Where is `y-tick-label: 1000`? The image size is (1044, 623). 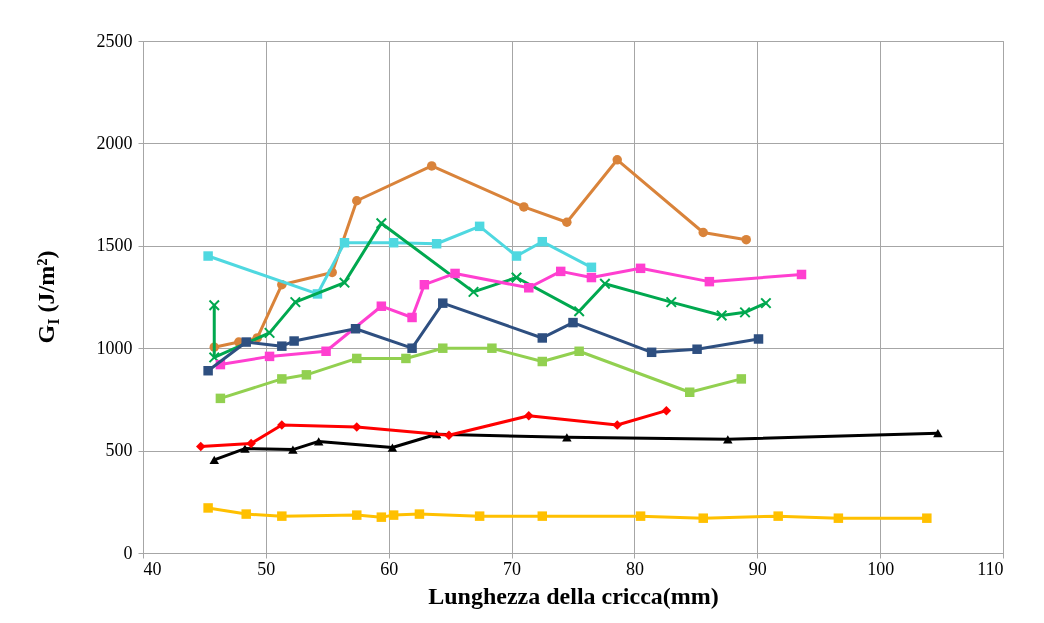 y-tick-label: 1000 is located at coordinates (114, 347).